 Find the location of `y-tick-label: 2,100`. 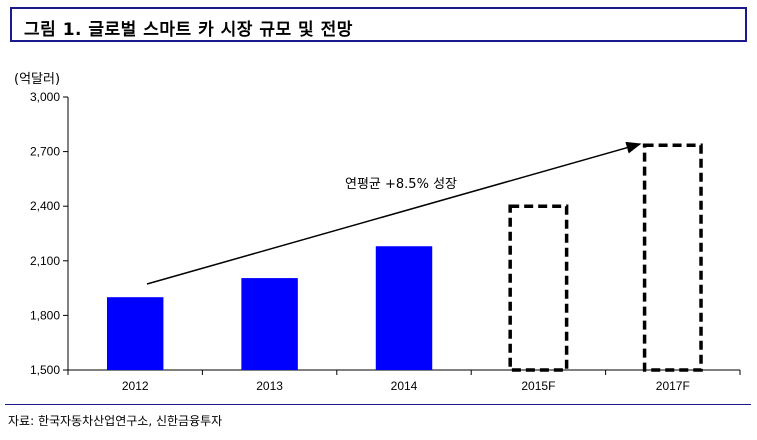

y-tick-label: 2,100 is located at coordinates (45, 261).